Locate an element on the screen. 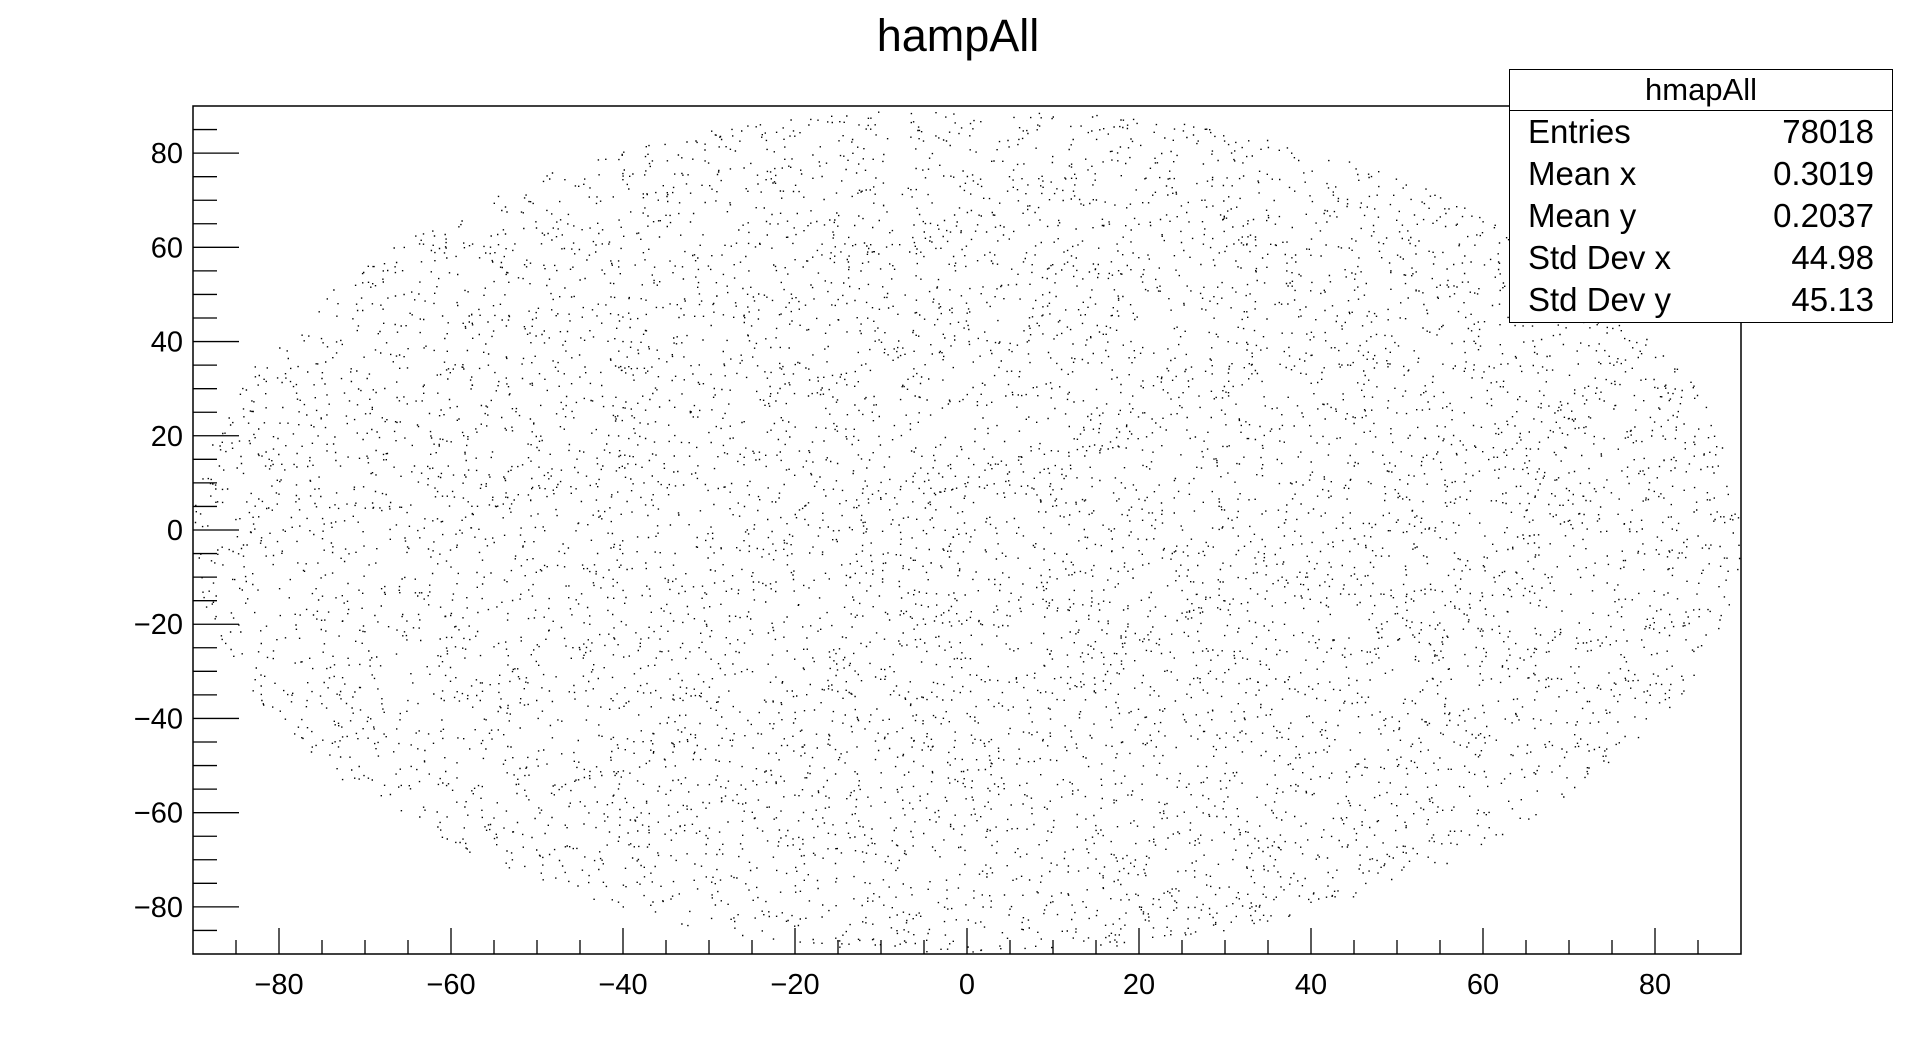 The width and height of the screenshot is (1916, 1052). y-tick-label: 20 is located at coordinates (167, 437).